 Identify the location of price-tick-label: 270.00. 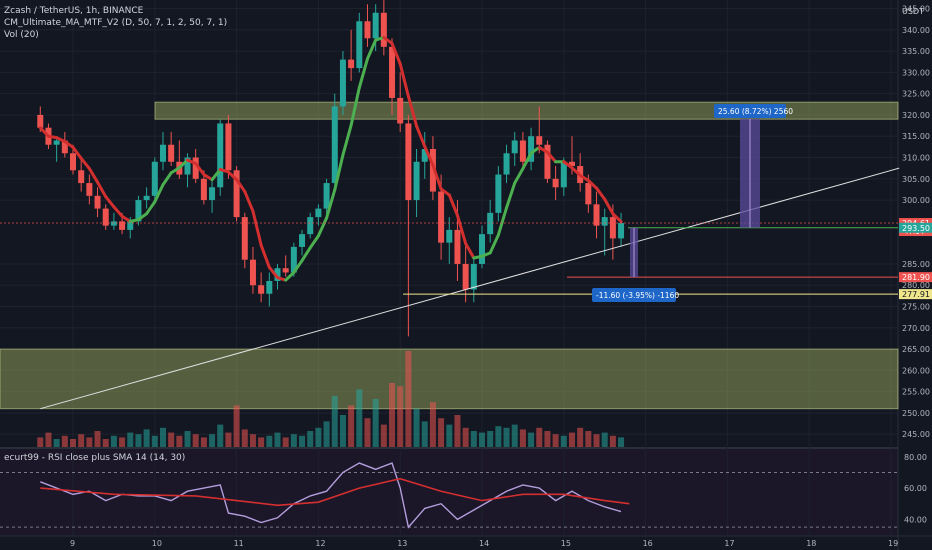
(916, 328).